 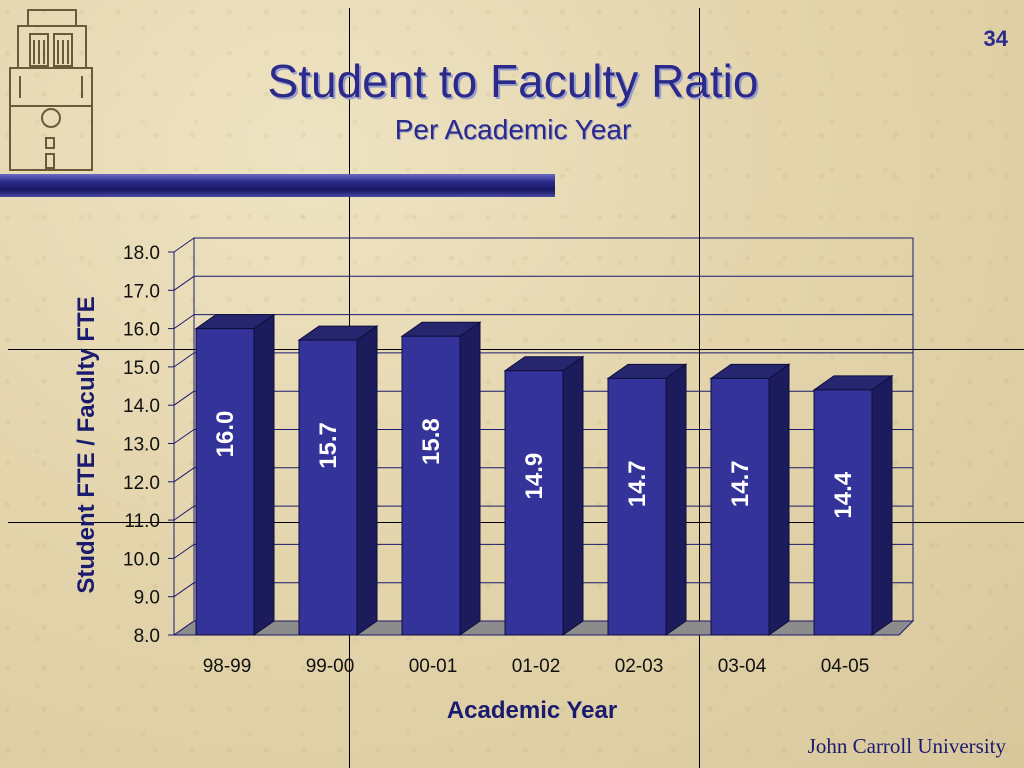 I want to click on x-tick-label: 04-05, so click(x=845, y=666).